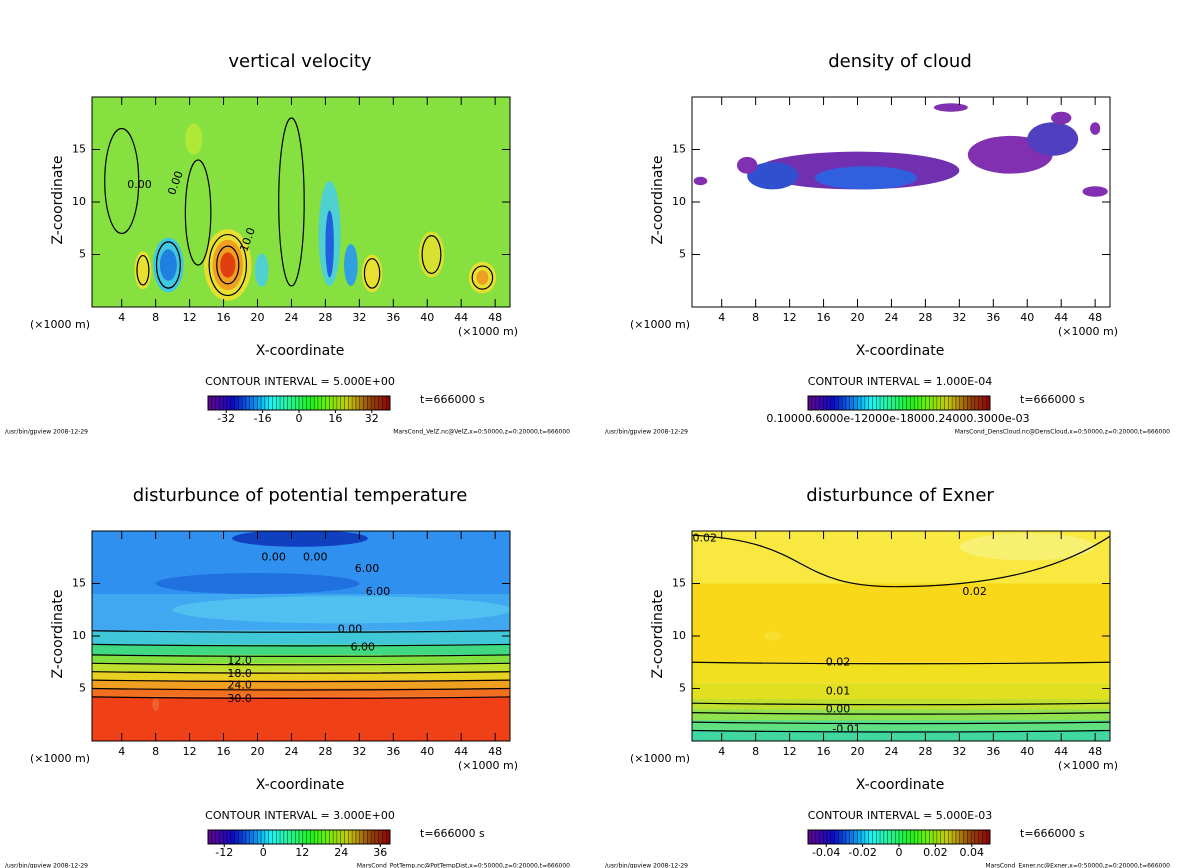  What do you see at coordinates (838, 661) in the screenshot?
I see `contour-label: 0.02` at bounding box center [838, 661].